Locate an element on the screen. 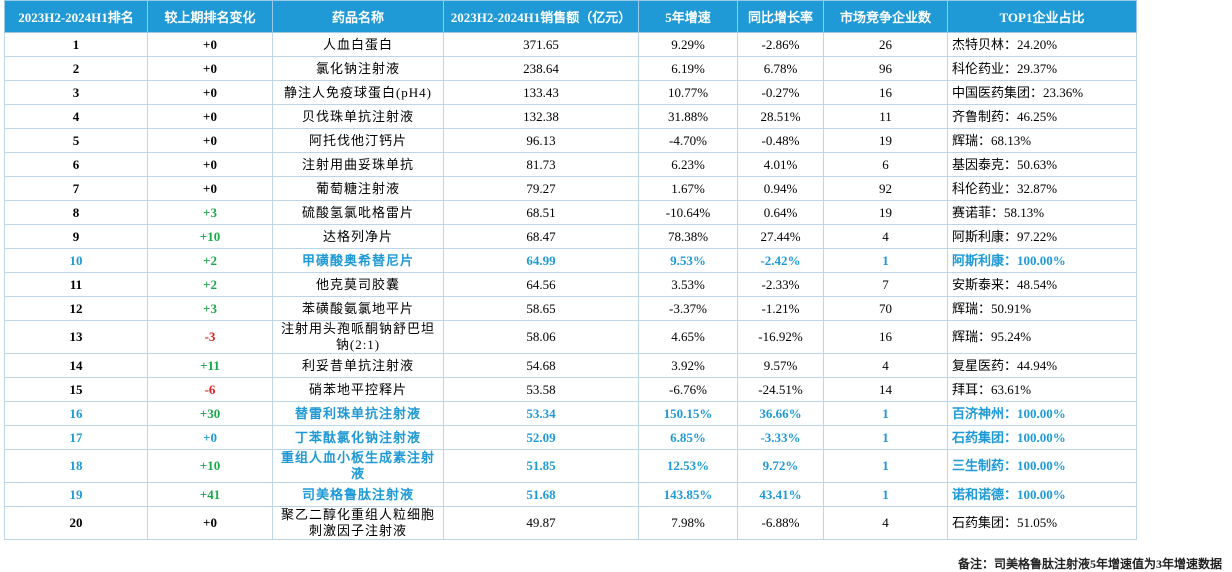 This screenshot has width=1232, height=572. table-cell: 6.19% is located at coordinates (688, 68).